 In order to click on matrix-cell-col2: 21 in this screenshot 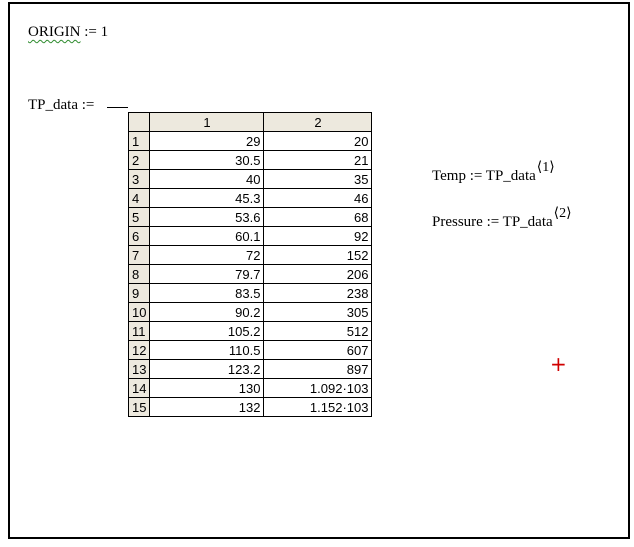, I will do `click(318, 160)`.